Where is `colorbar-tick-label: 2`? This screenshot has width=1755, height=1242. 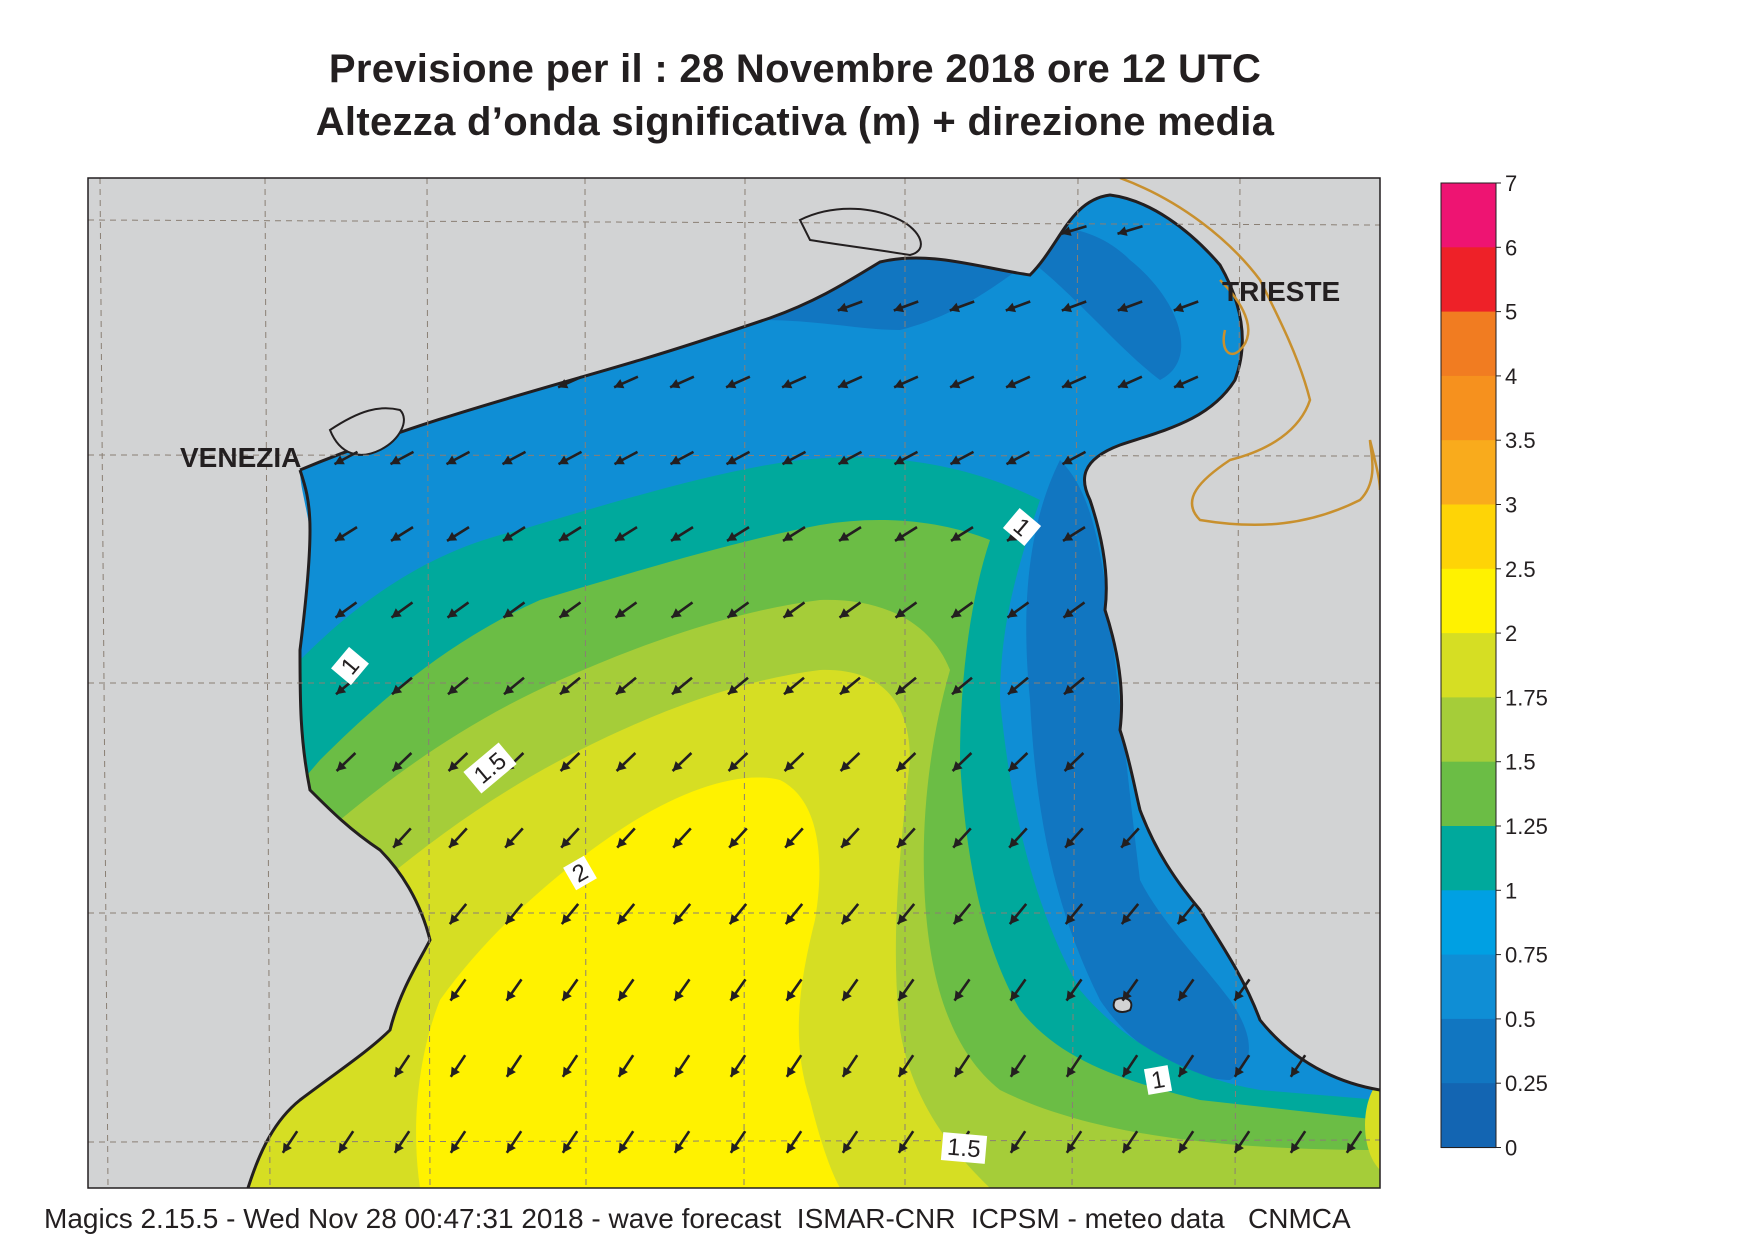
colorbar-tick-label: 2 is located at coordinates (1511, 633).